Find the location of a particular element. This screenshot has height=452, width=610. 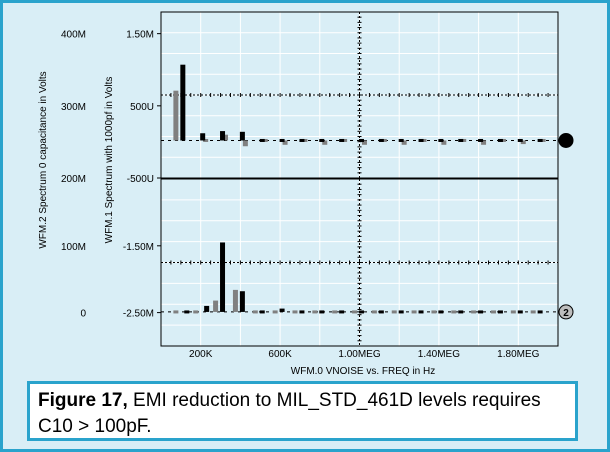

y-tick-label-outer: 200M is located at coordinates (73, 179).